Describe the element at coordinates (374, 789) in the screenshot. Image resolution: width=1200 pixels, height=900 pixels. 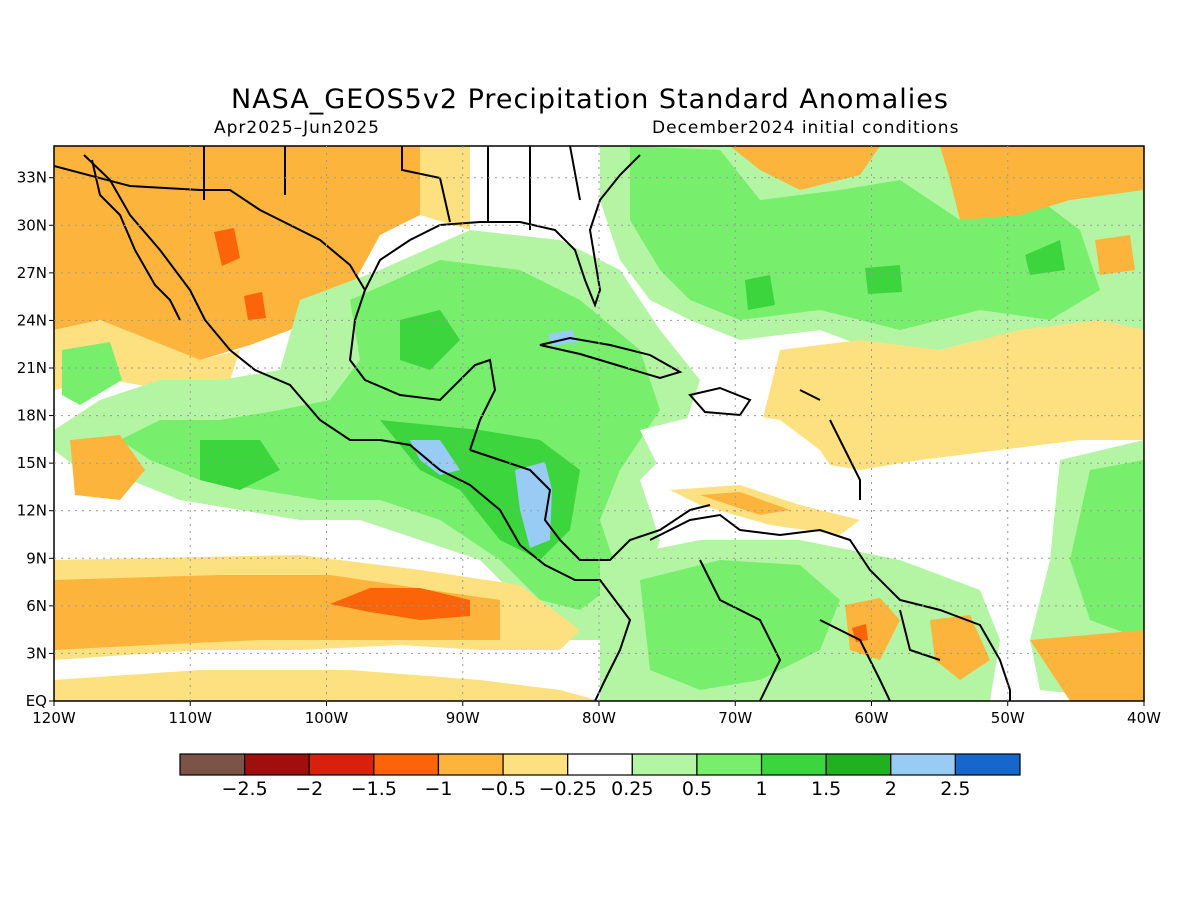
I see `colorbar-tick-label: −1.5` at that location.